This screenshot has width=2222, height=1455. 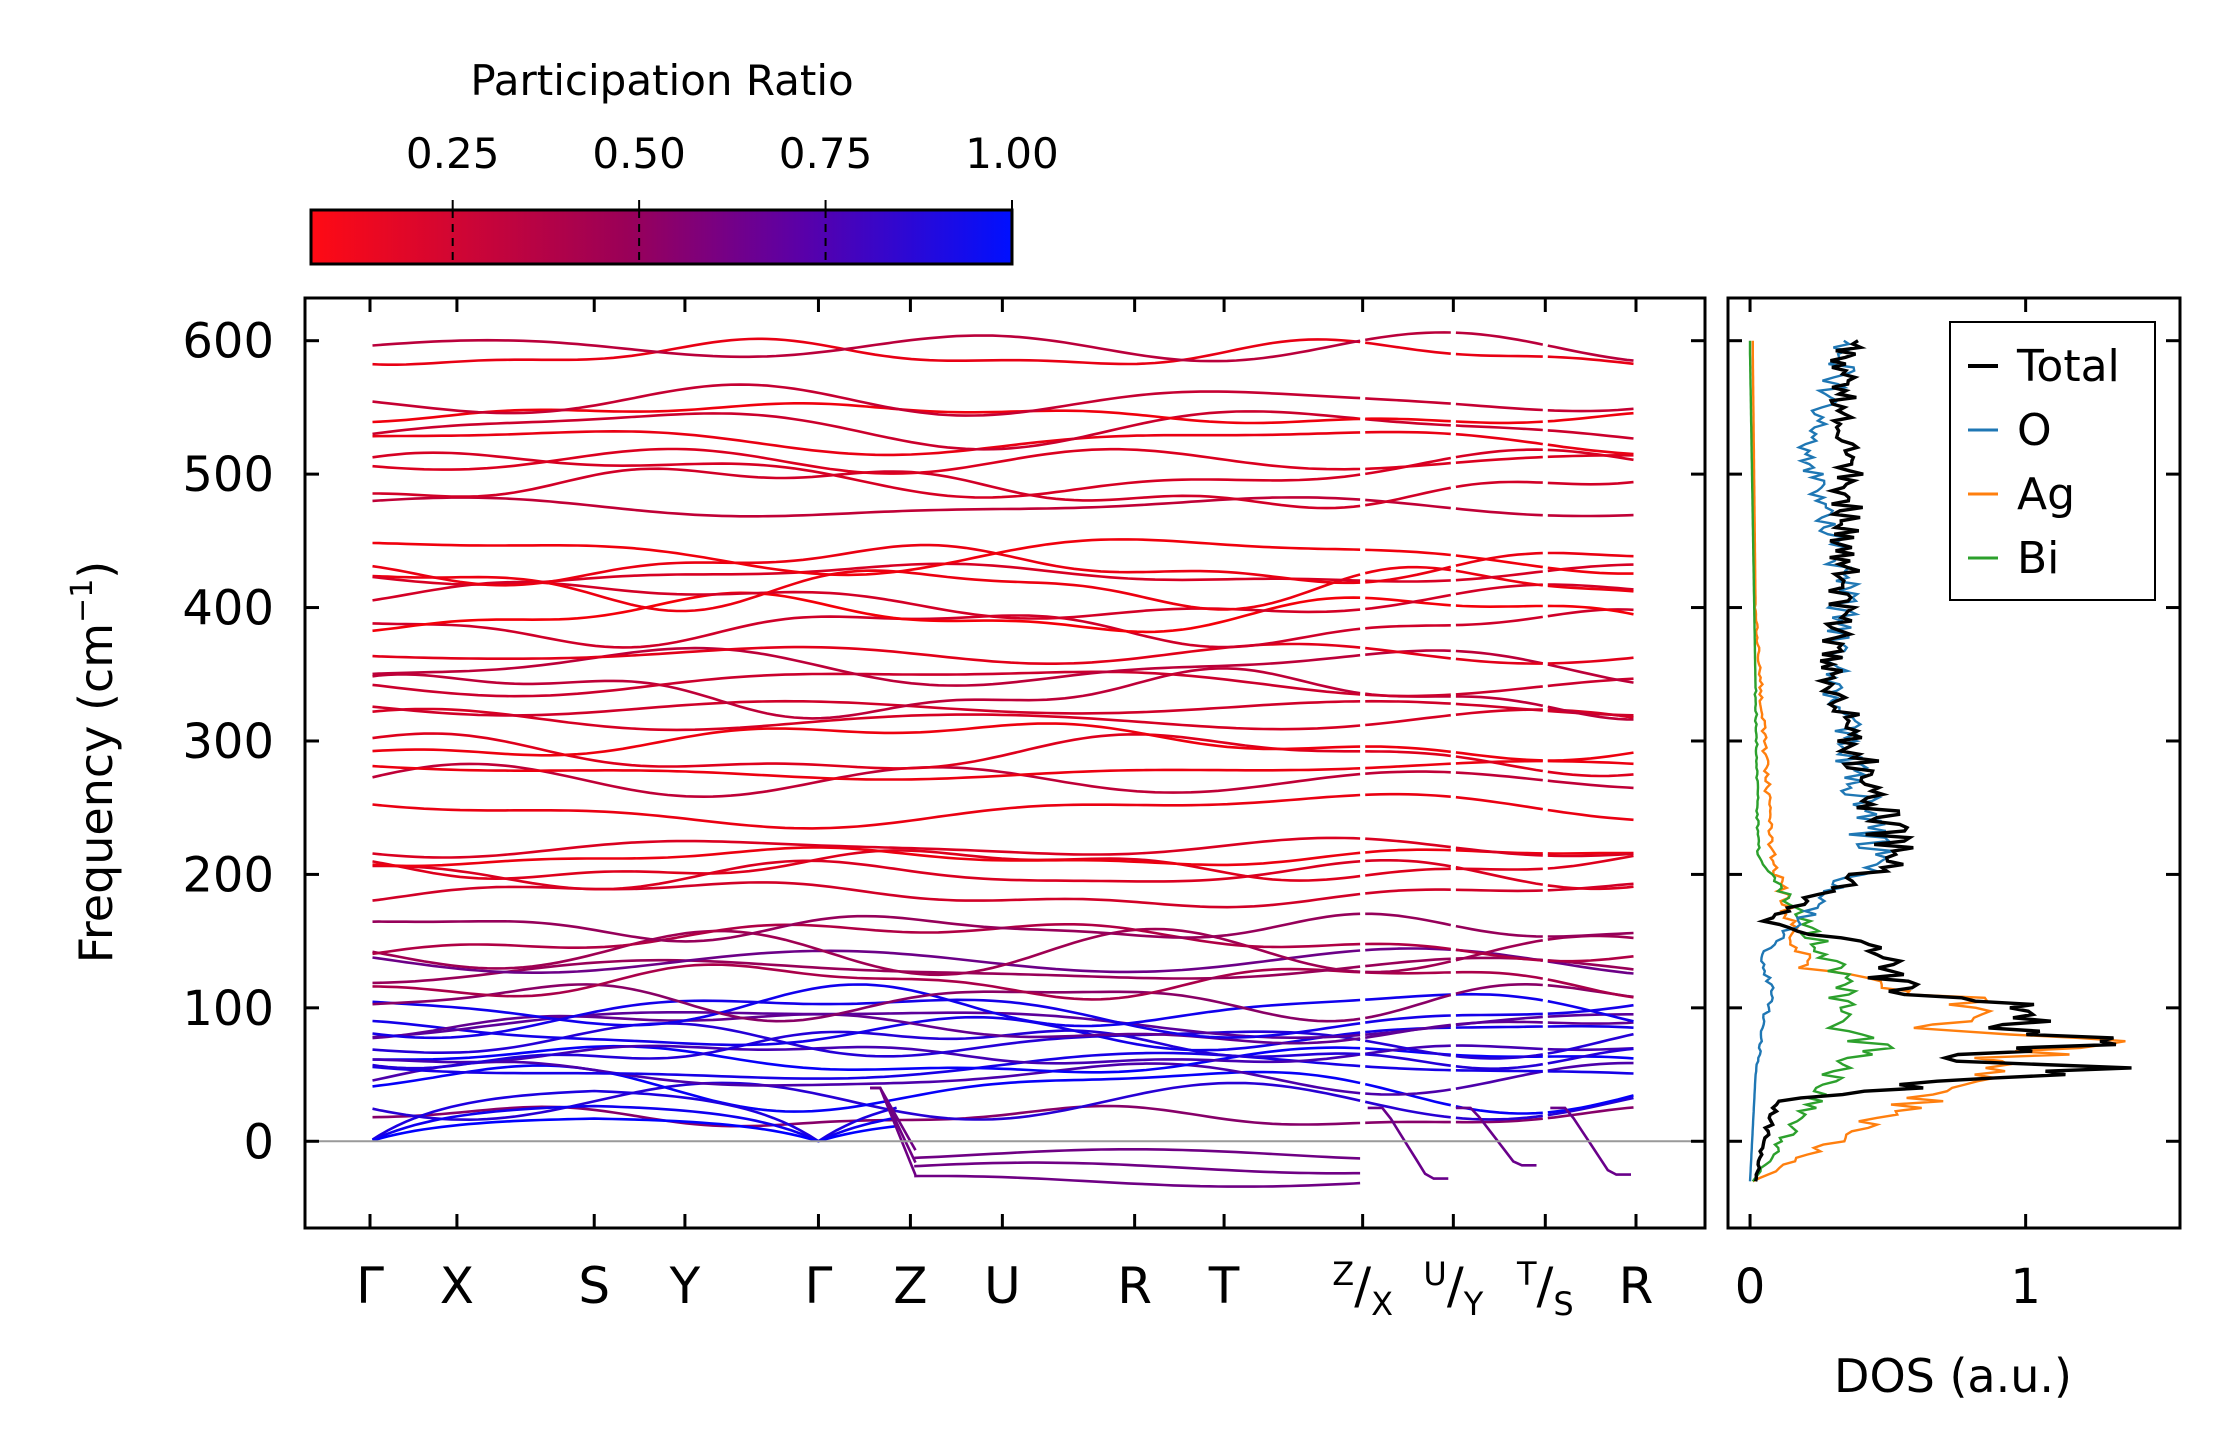 I want to click on dos-x-tick-label: 0, so click(x=1750, y=1287).